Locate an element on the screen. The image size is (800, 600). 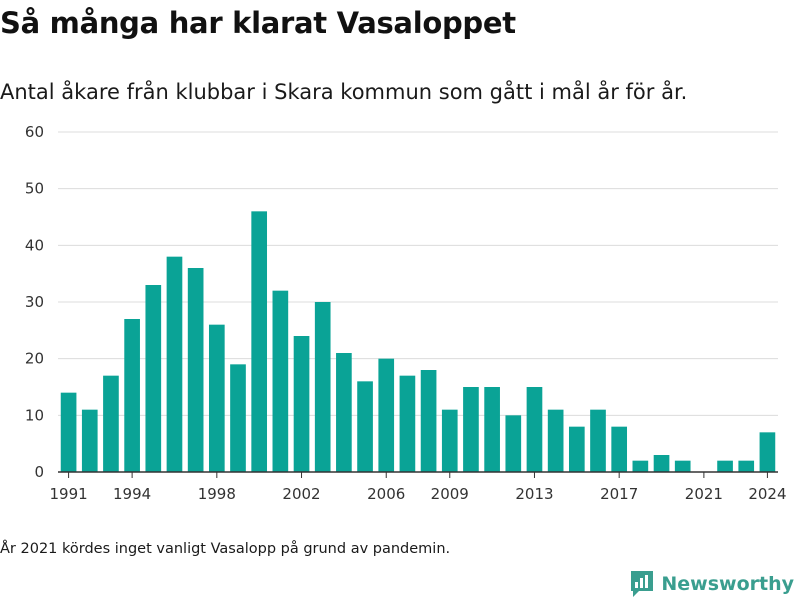
bar-2004 is located at coordinates (344, 412).